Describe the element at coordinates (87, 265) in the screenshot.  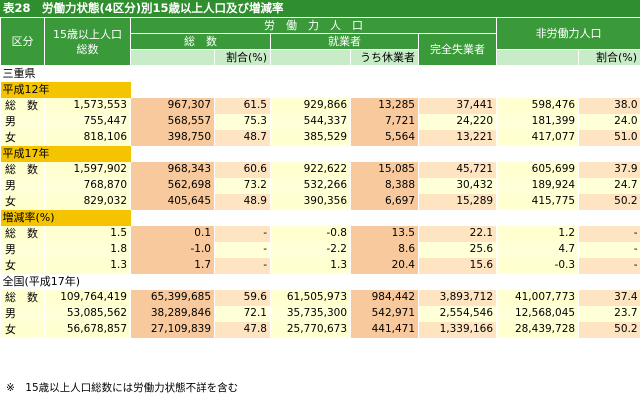
I see `cell-pop: 1.3` at that location.